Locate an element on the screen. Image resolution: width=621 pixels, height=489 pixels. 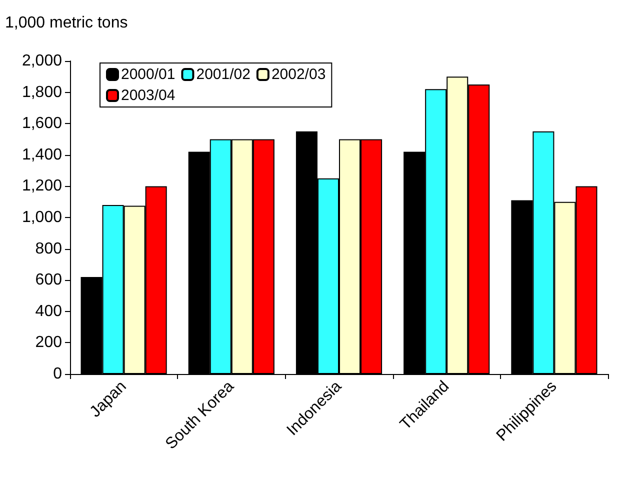
legend-label: 2002/03 is located at coordinates (298, 74).